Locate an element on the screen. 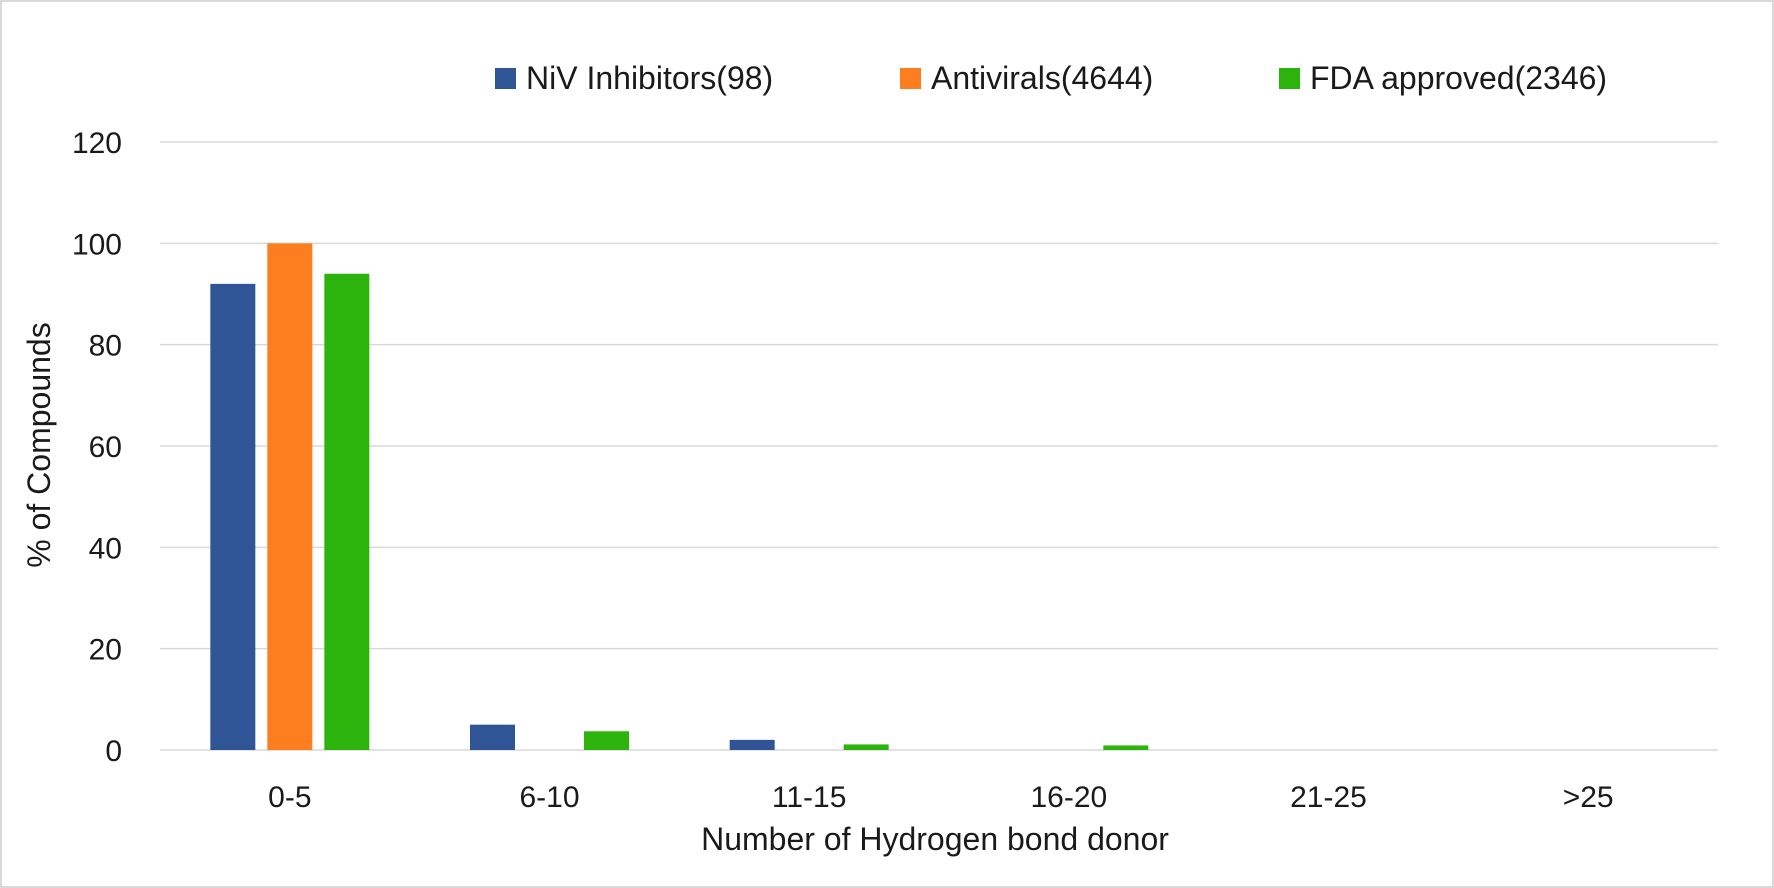 The image size is (1774, 888). x-tick-label: 0-5 is located at coordinates (289, 797).